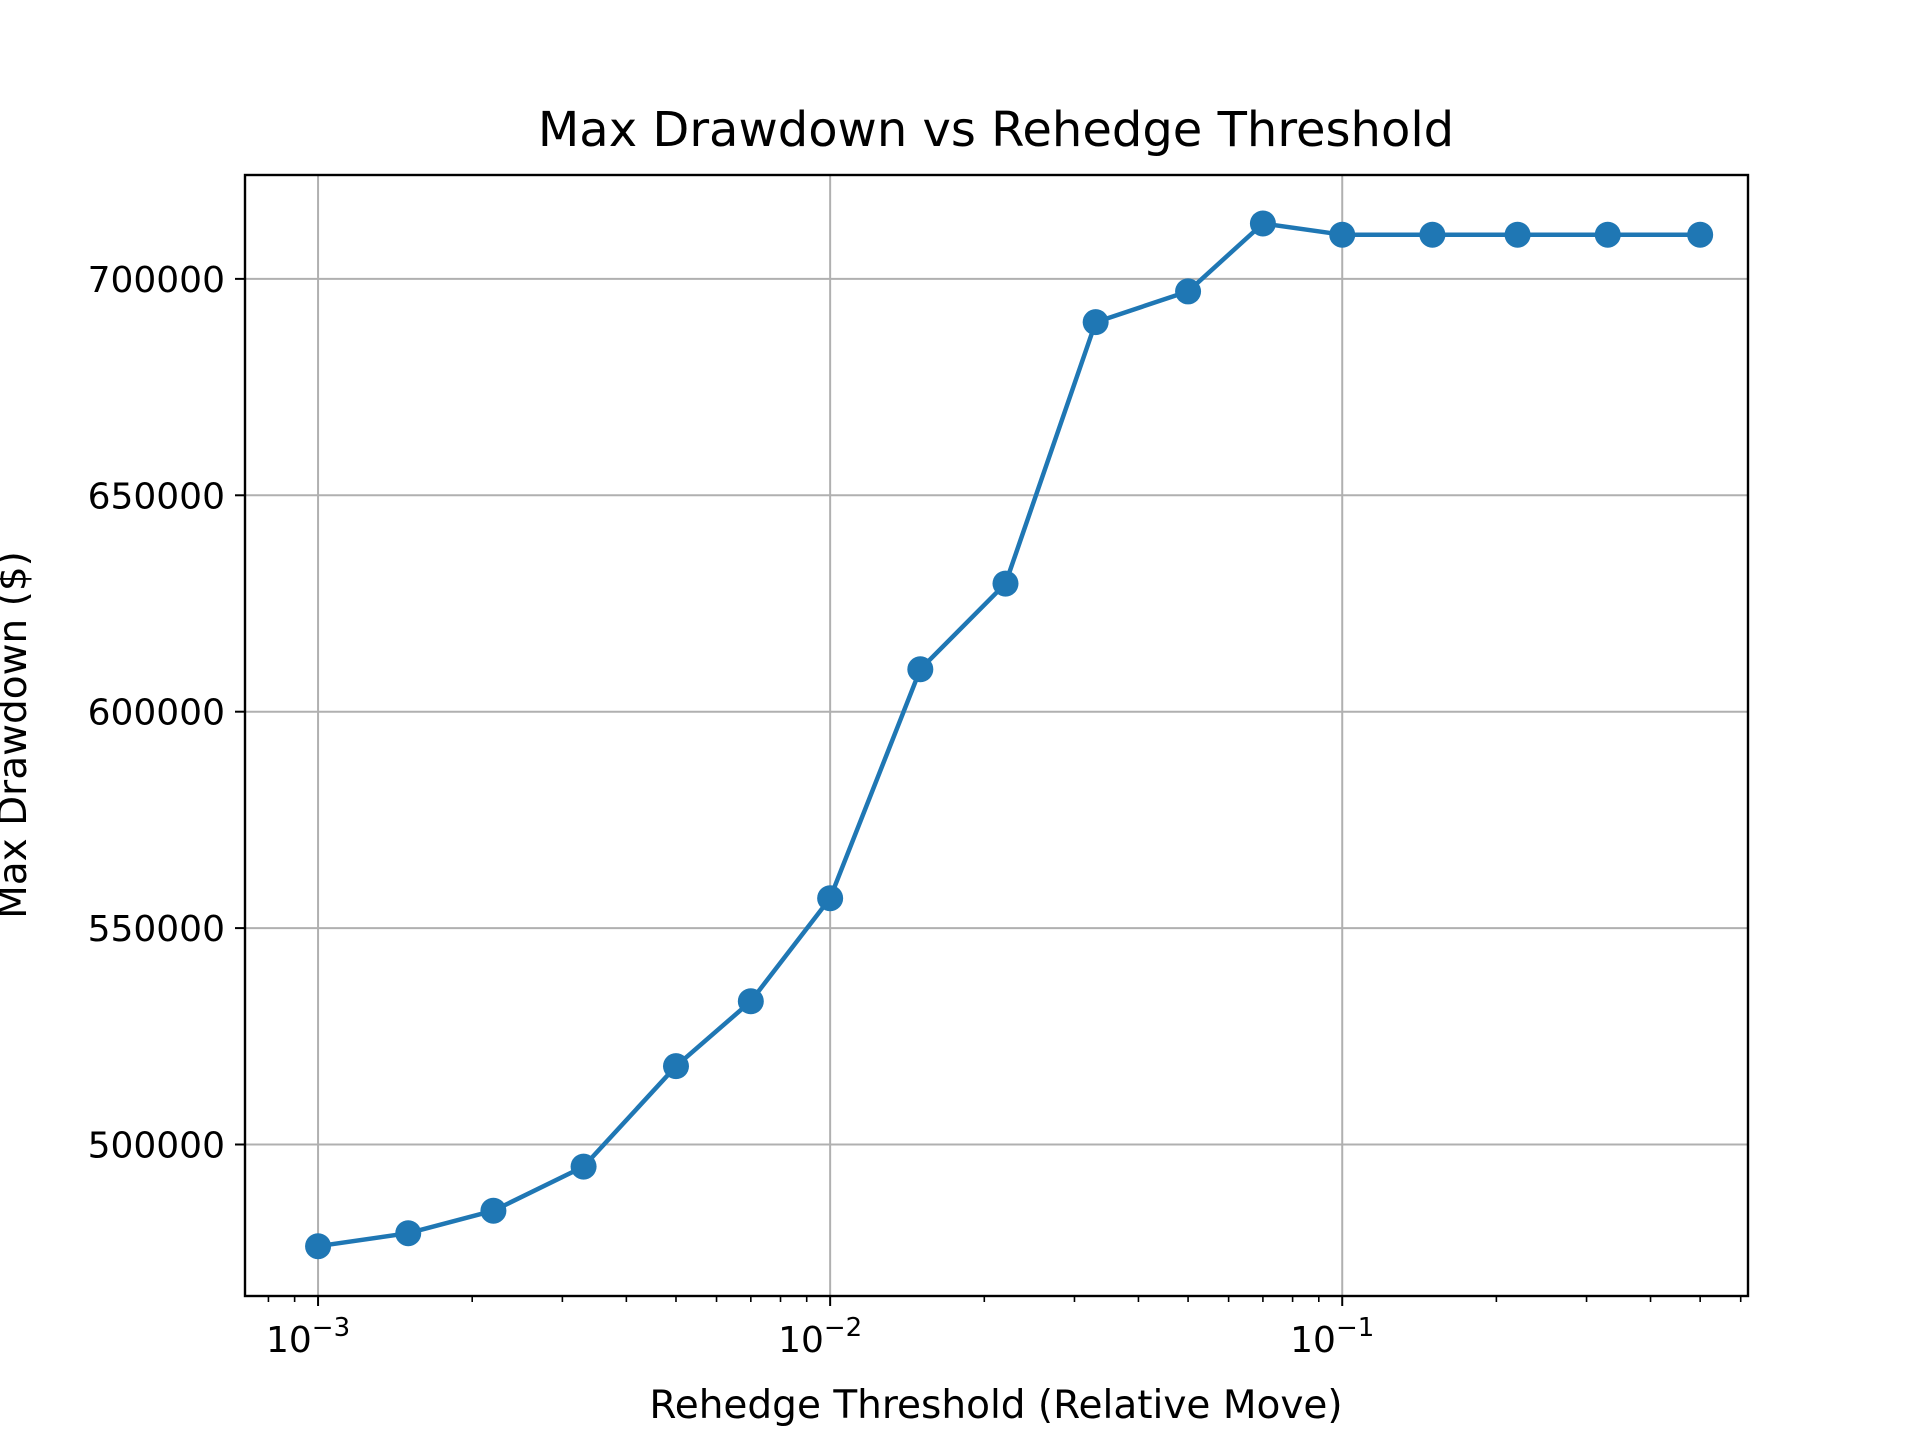 This screenshot has width=1920, height=1440. I want to click on y-tick-label: 500000, so click(156, 1146).